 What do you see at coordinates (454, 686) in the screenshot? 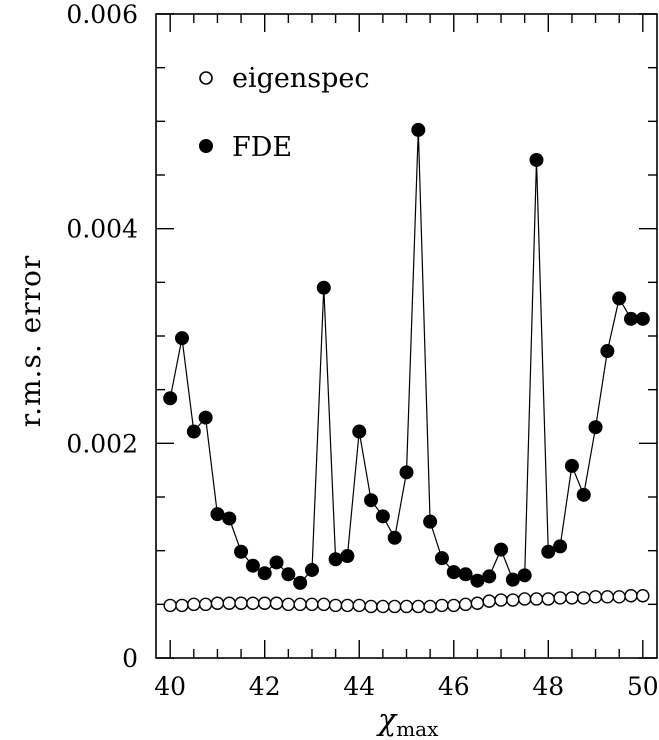
I see `x-tick-label: 46` at bounding box center [454, 686].